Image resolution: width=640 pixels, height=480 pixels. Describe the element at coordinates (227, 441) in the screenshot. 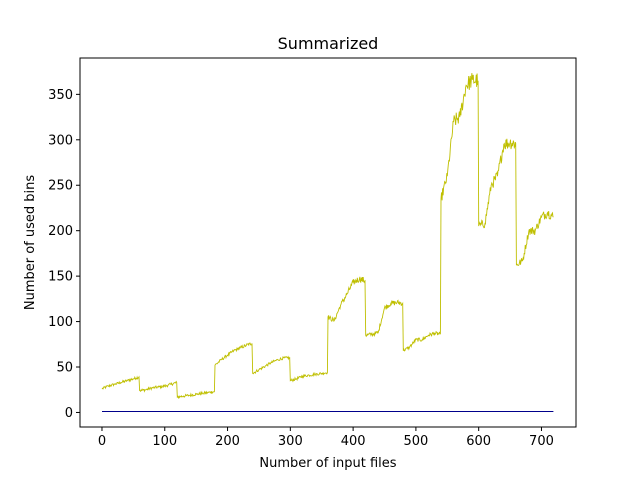

I see `x-tick-label: 200` at that location.